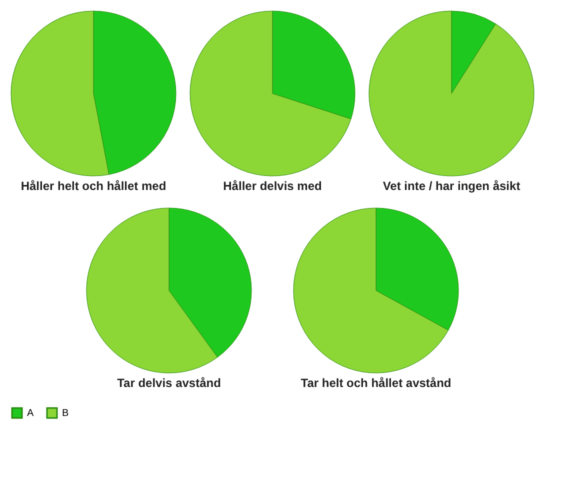 The image size is (582, 499). What do you see at coordinates (272, 186) in the screenshot?
I see `text: Håller delvis med` at bounding box center [272, 186].